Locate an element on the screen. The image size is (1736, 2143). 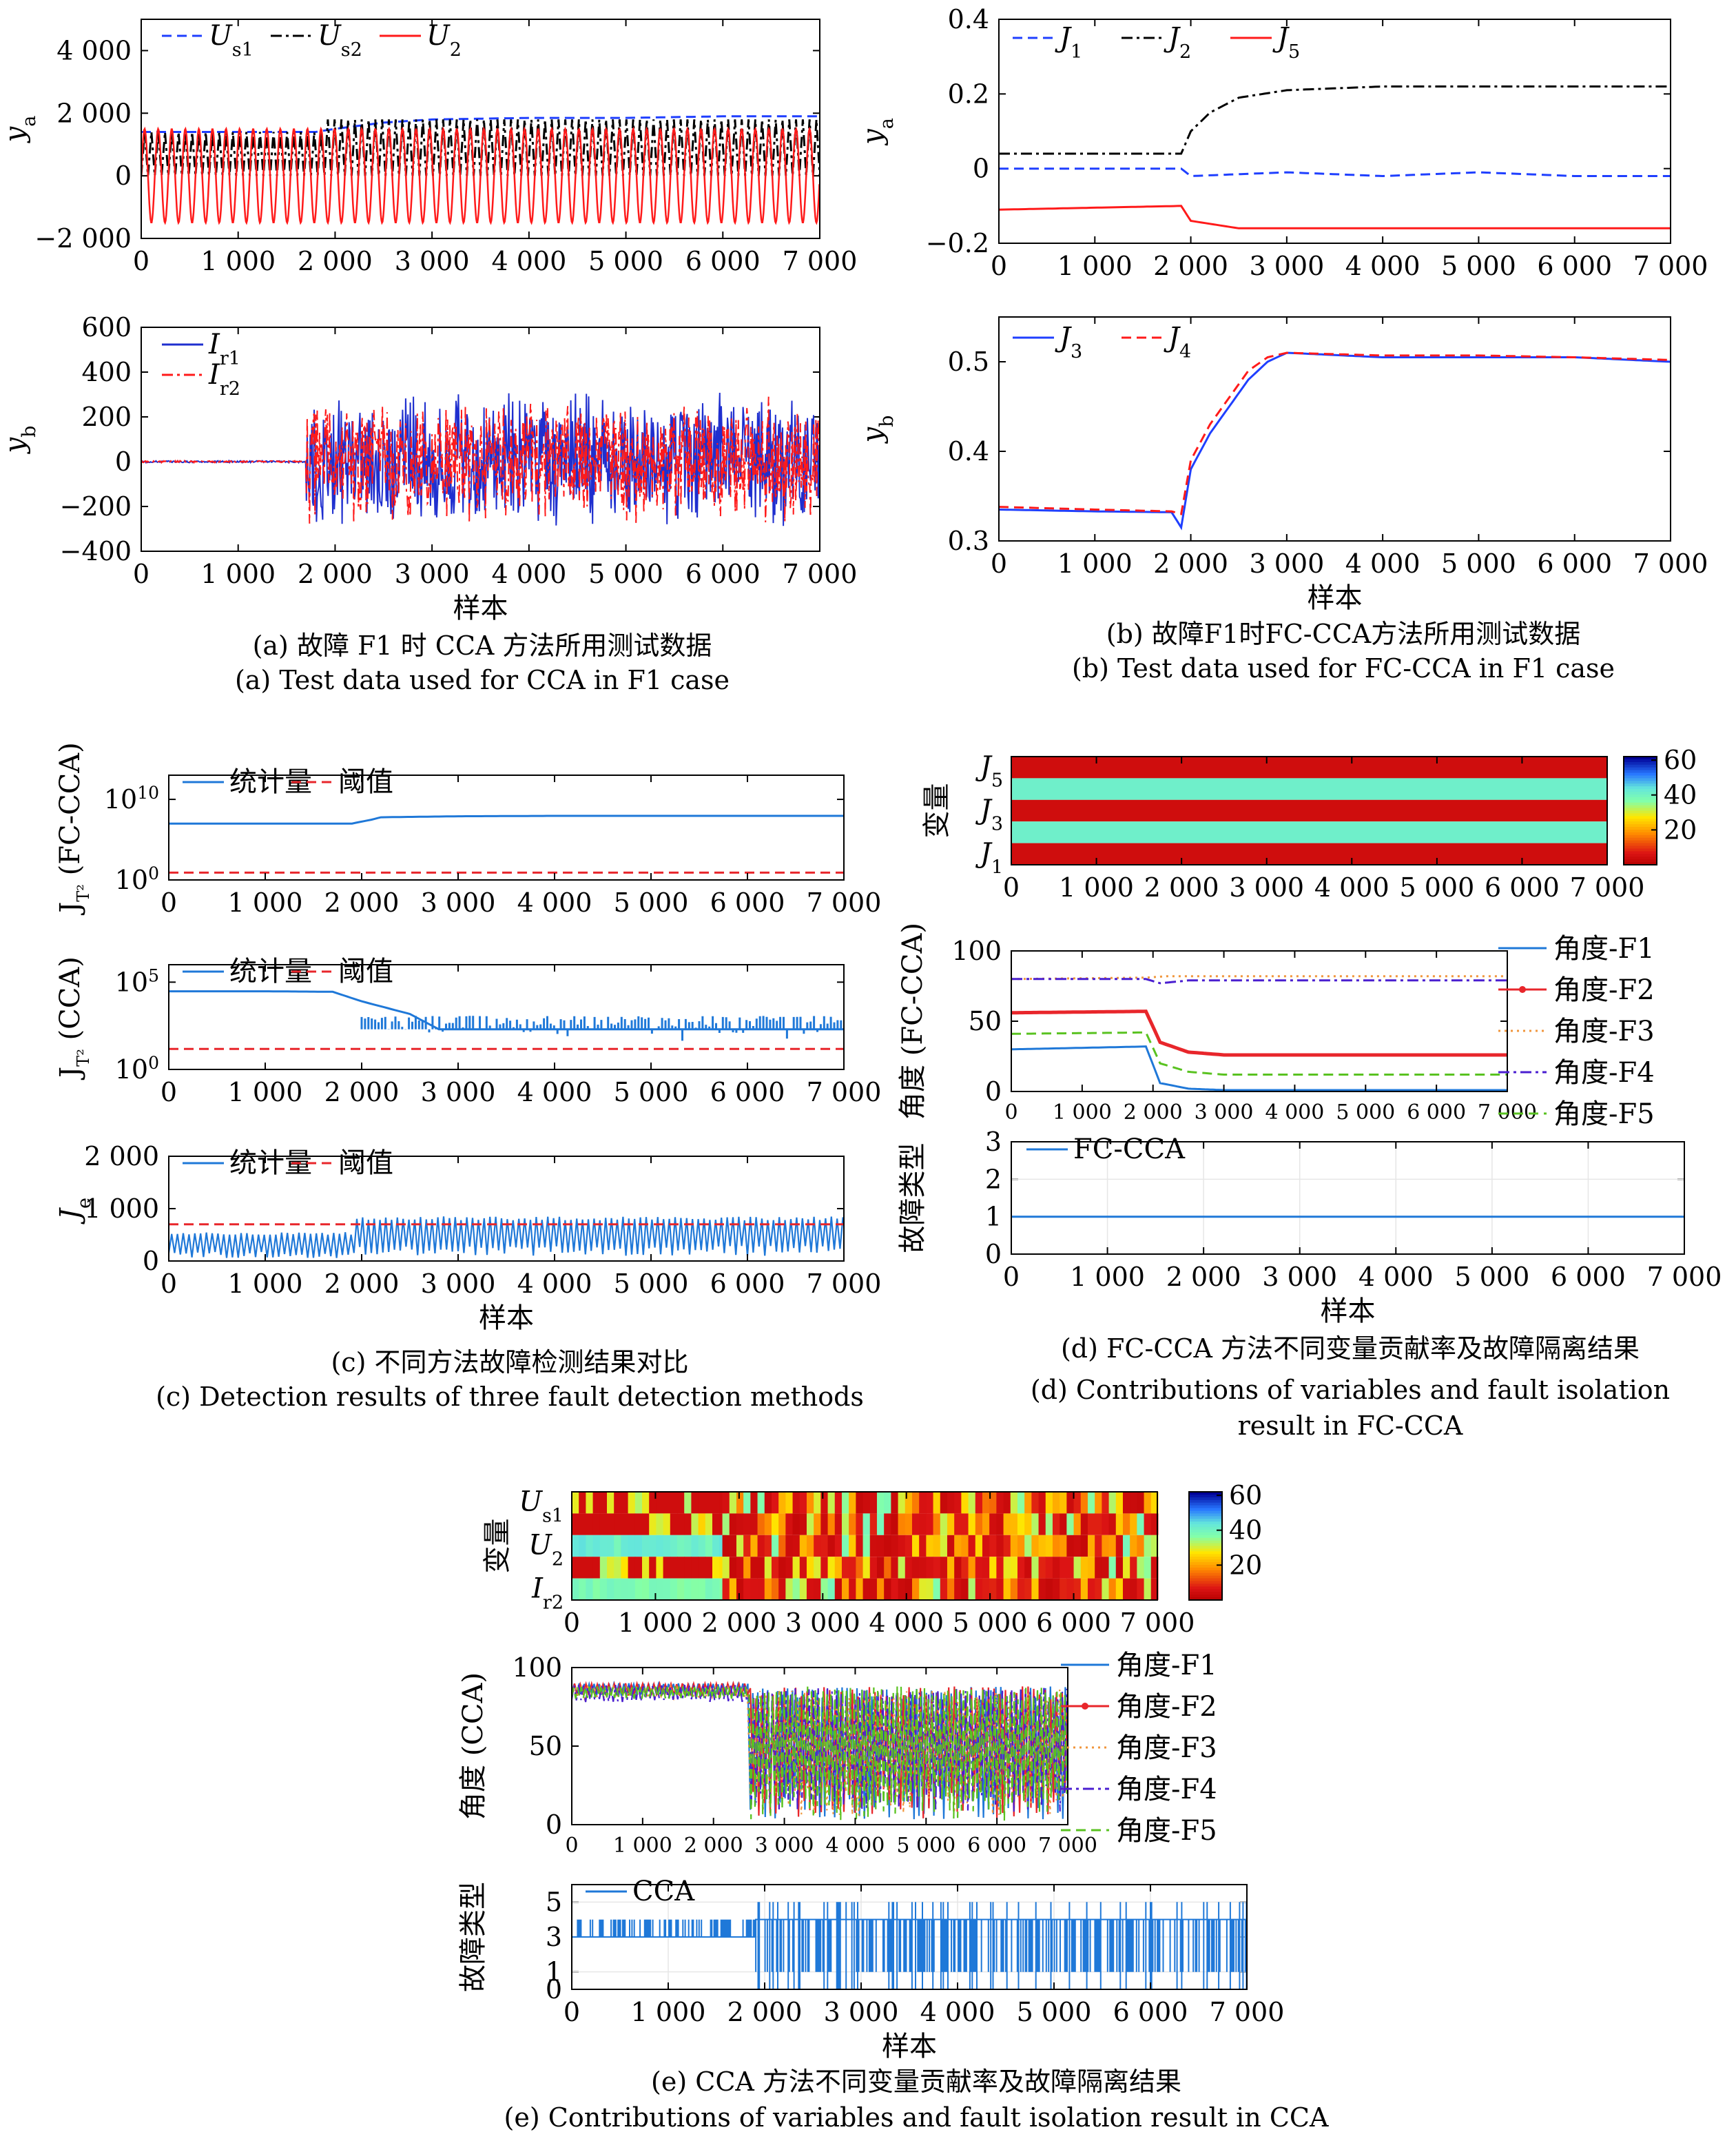
c1-legend-label-series: 阈值 is located at coordinates (366, 782).